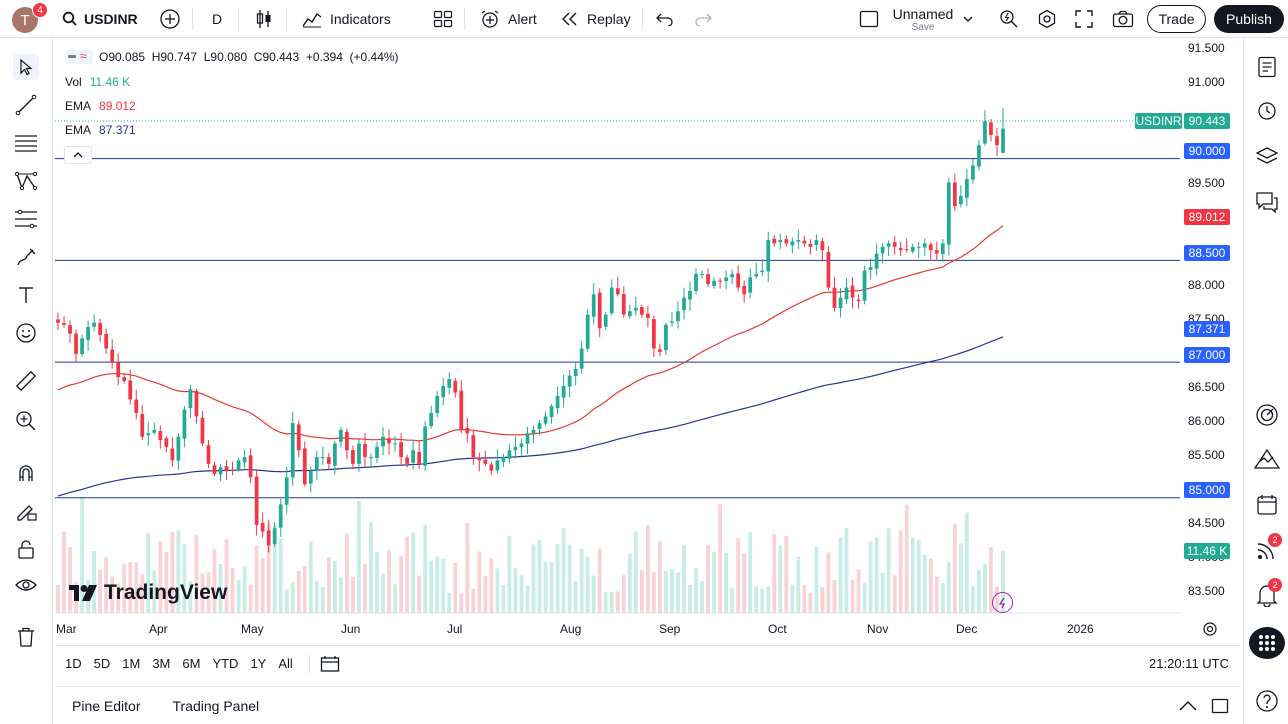 The height and width of the screenshot is (724, 1288). Describe the element at coordinates (1176, 19) in the screenshot. I see `trade-button: Trade` at that location.